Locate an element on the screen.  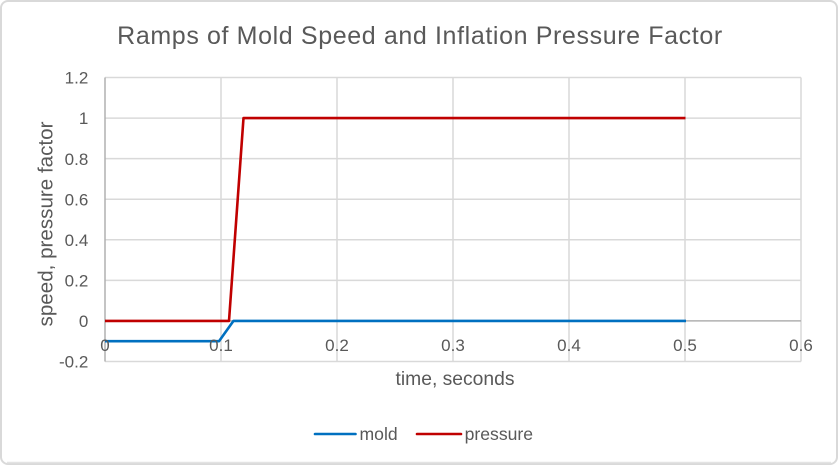
svg-text: 0.1 is located at coordinates (221, 345).